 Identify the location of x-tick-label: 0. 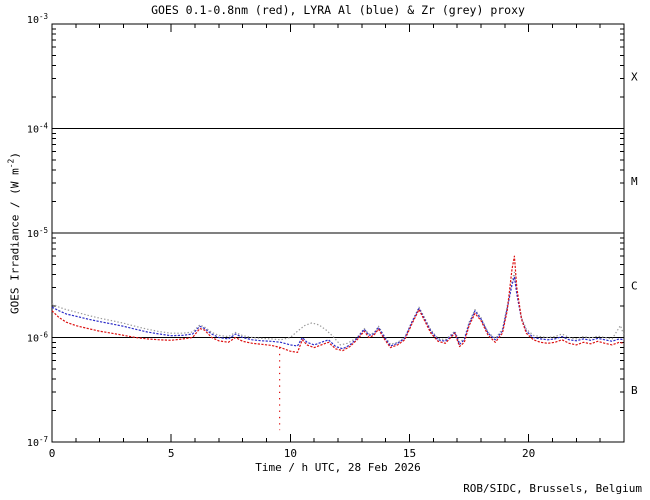
(52, 453).